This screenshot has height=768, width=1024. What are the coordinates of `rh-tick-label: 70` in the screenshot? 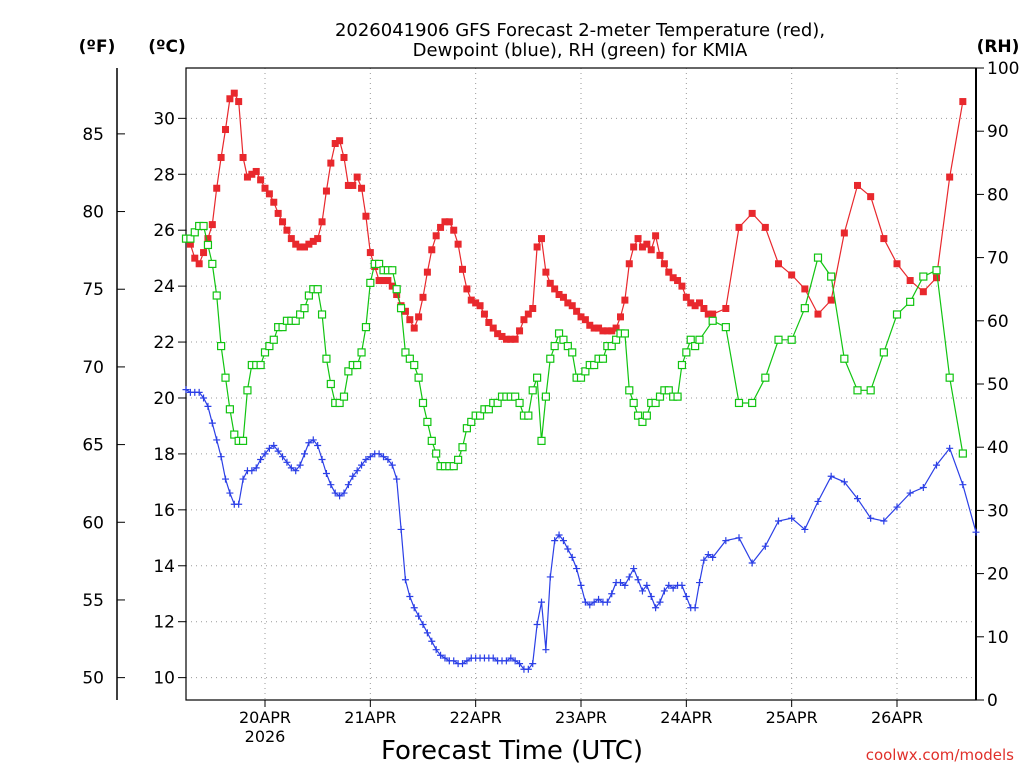 It's located at (998, 259).